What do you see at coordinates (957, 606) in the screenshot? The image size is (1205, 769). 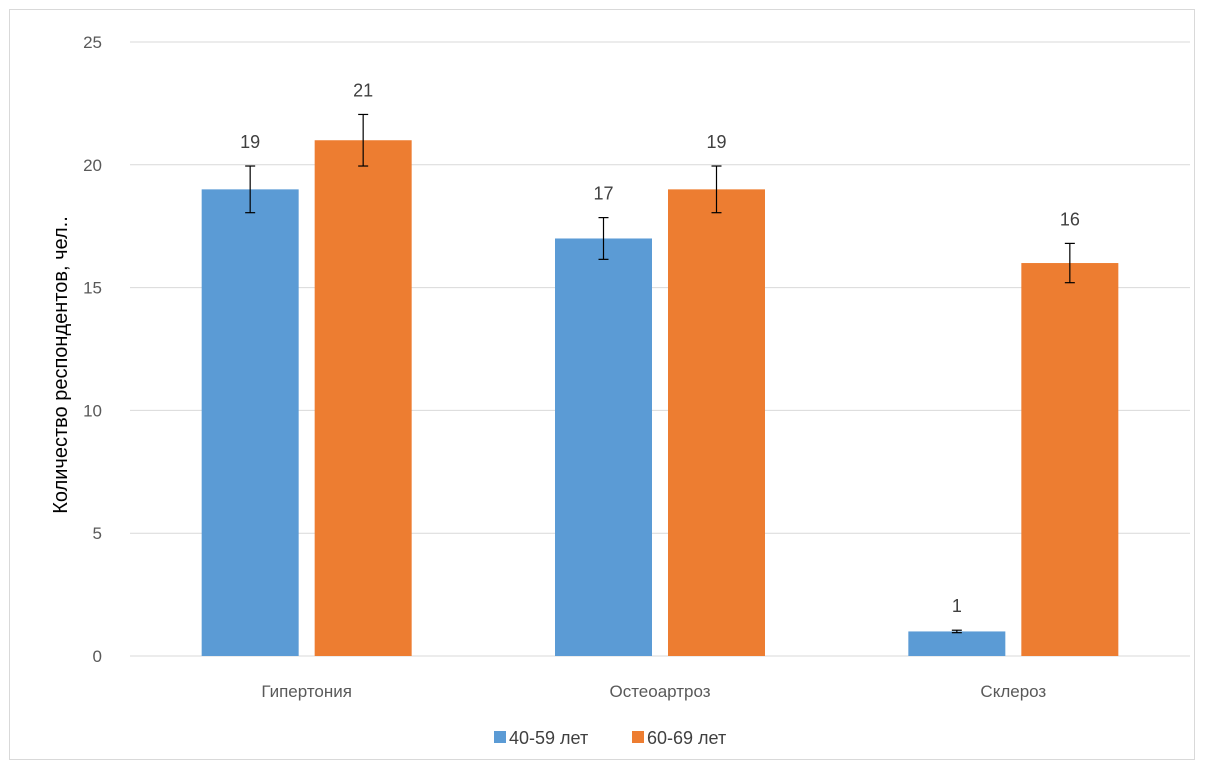 I see `data-label: 1` at bounding box center [957, 606].